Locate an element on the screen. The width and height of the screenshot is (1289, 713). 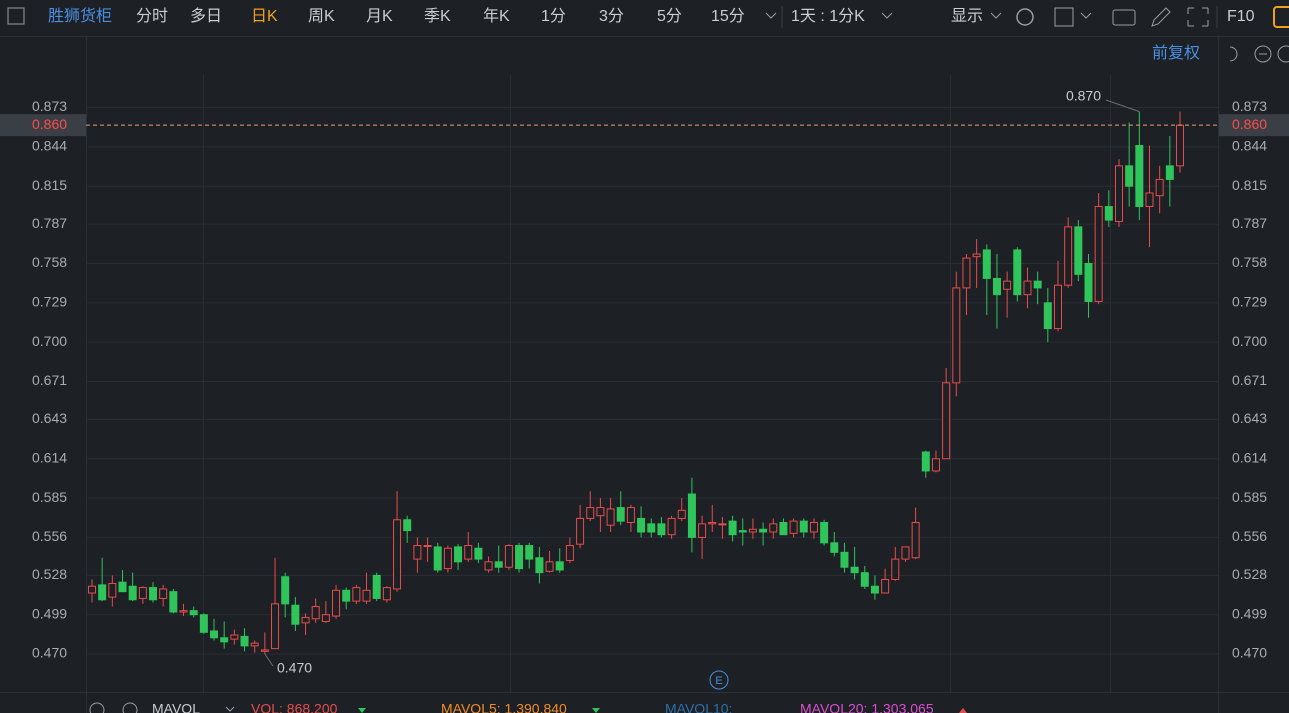
event-icon is located at coordinates (719, 680).